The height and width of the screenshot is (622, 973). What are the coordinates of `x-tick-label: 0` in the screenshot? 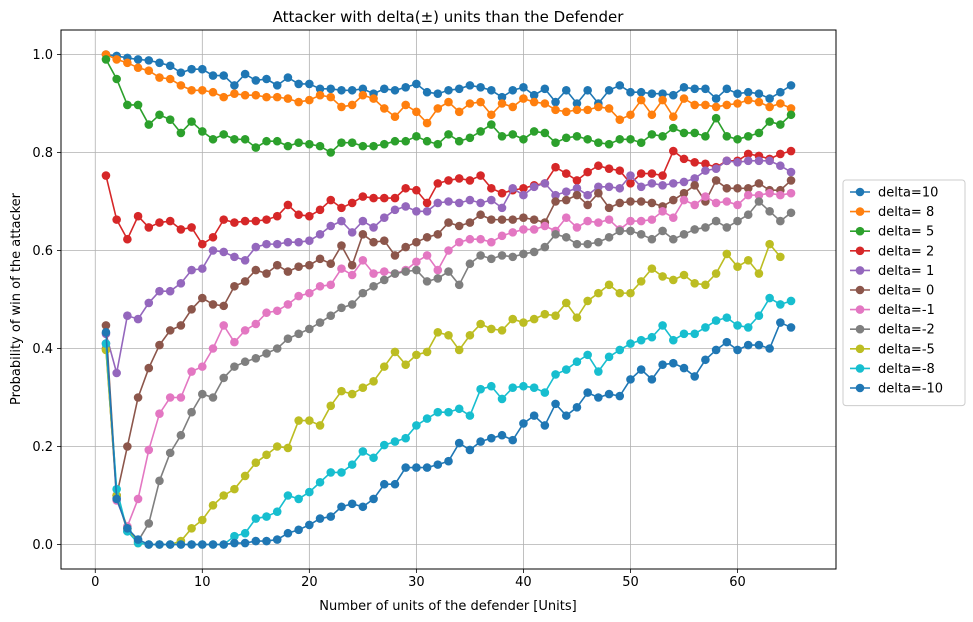 It's located at (95, 582).